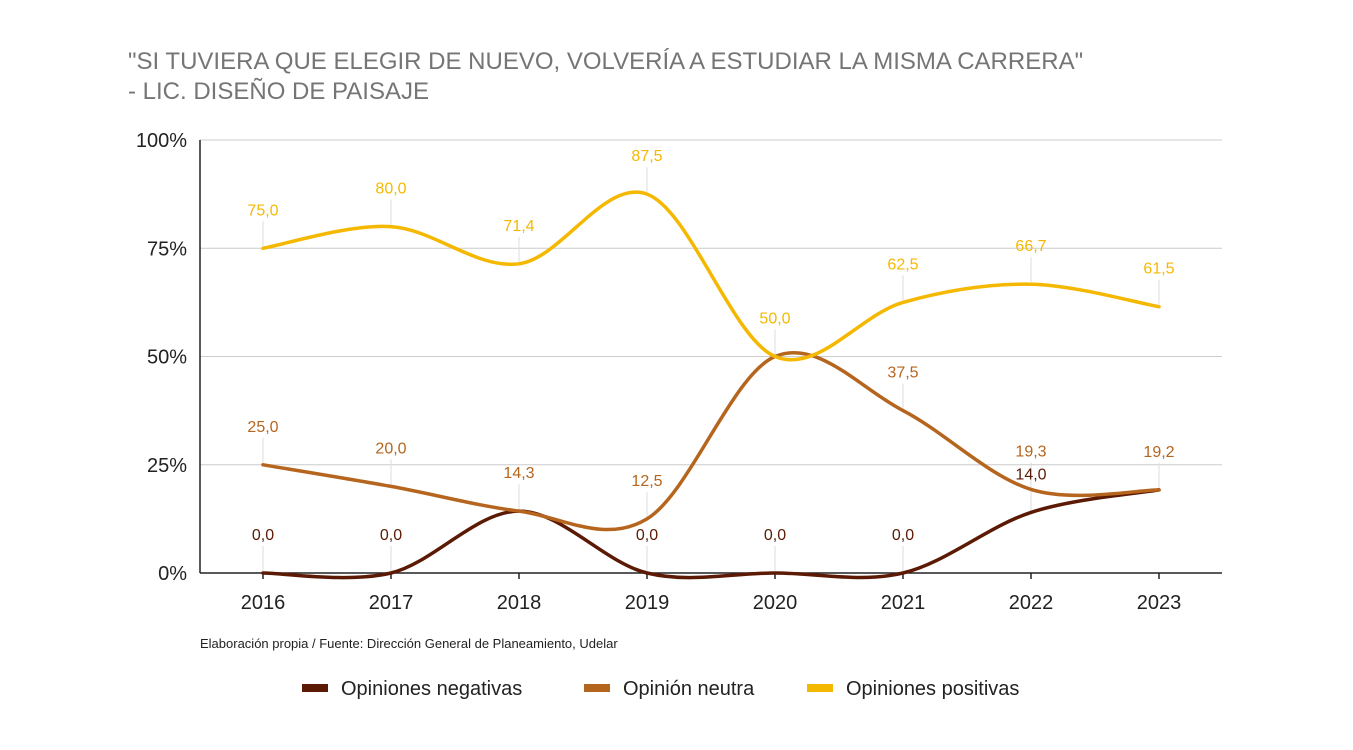  I want to click on data-label: 87,5, so click(646, 156).